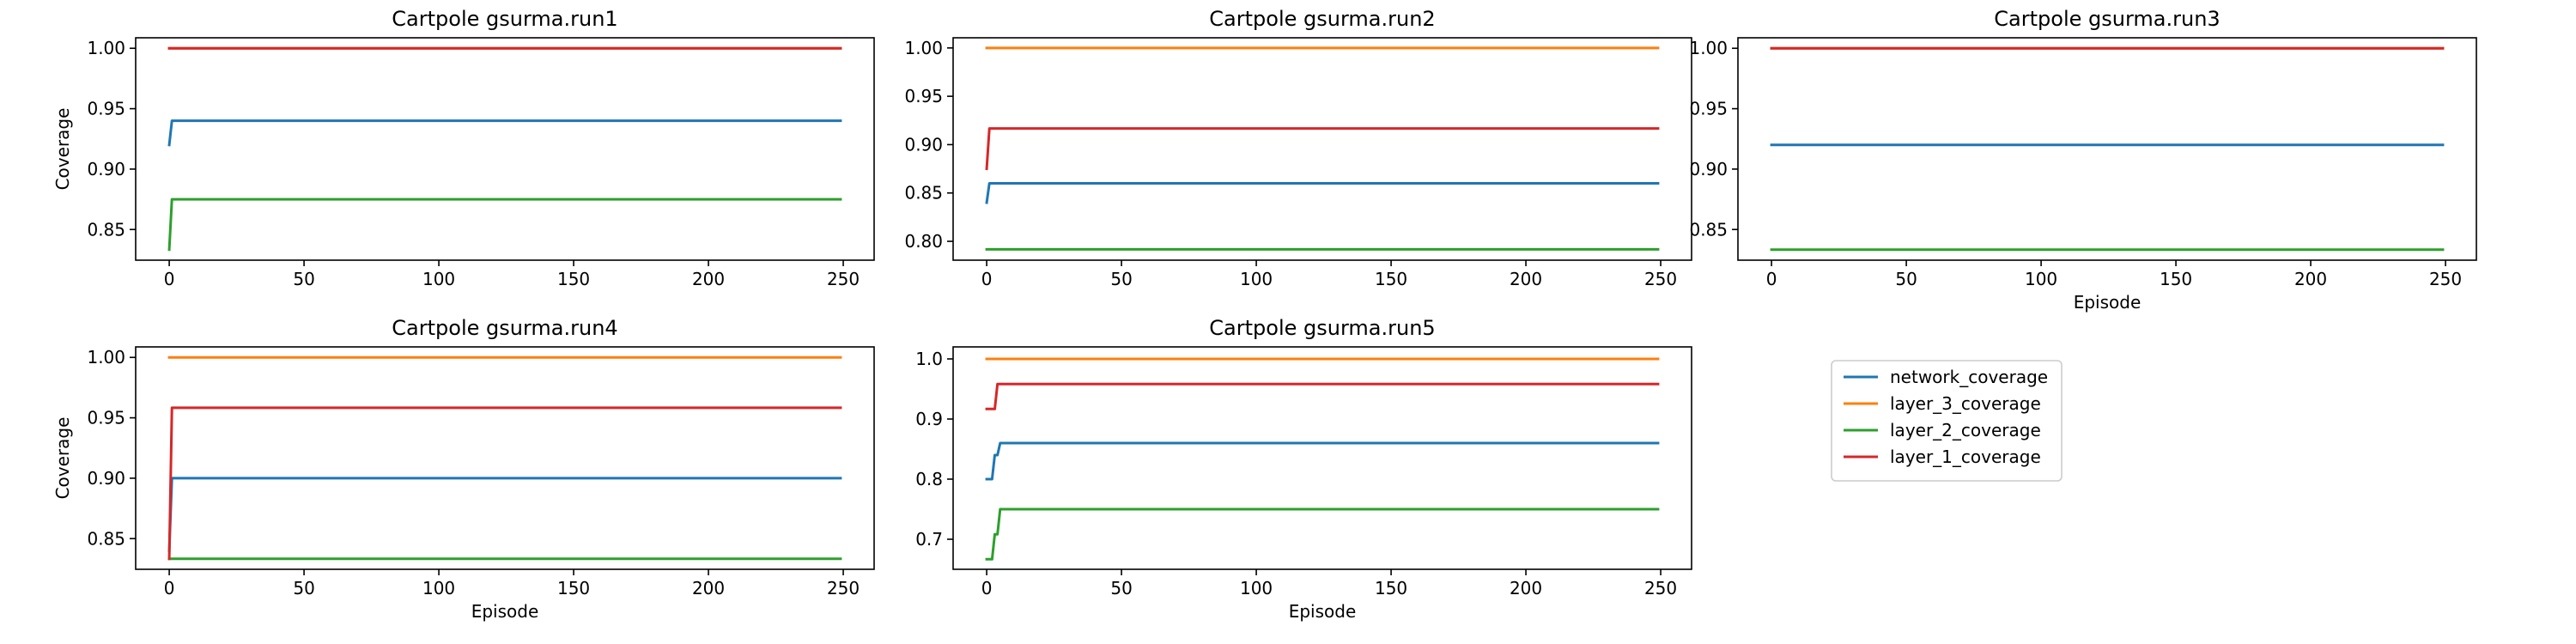 The height and width of the screenshot is (644, 2576). I want to click on legend-label-network_coverage: network_coverage, so click(1969, 377).